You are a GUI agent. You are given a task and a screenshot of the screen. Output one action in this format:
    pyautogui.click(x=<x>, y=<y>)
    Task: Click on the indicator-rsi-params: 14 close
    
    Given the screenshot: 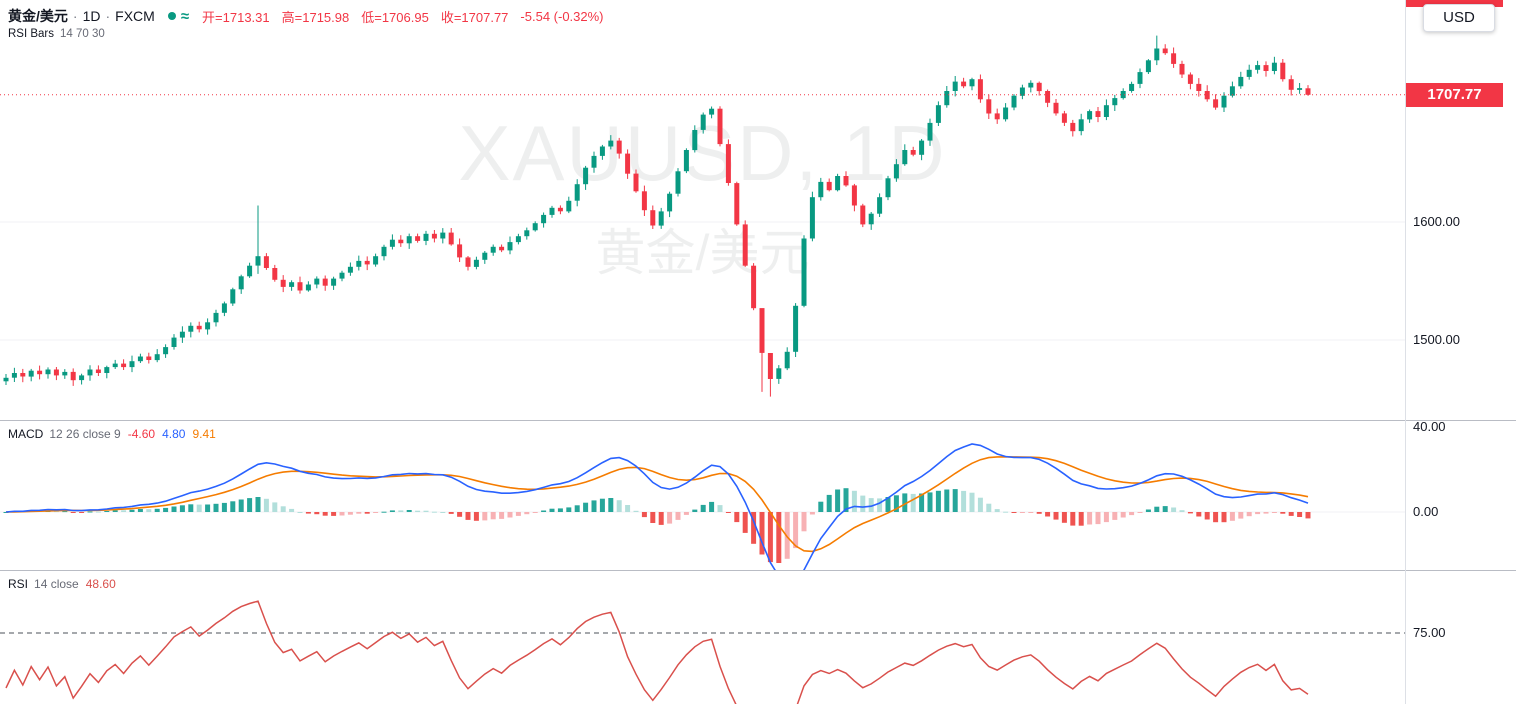 What is the action you would take?
    pyautogui.click(x=56, y=584)
    